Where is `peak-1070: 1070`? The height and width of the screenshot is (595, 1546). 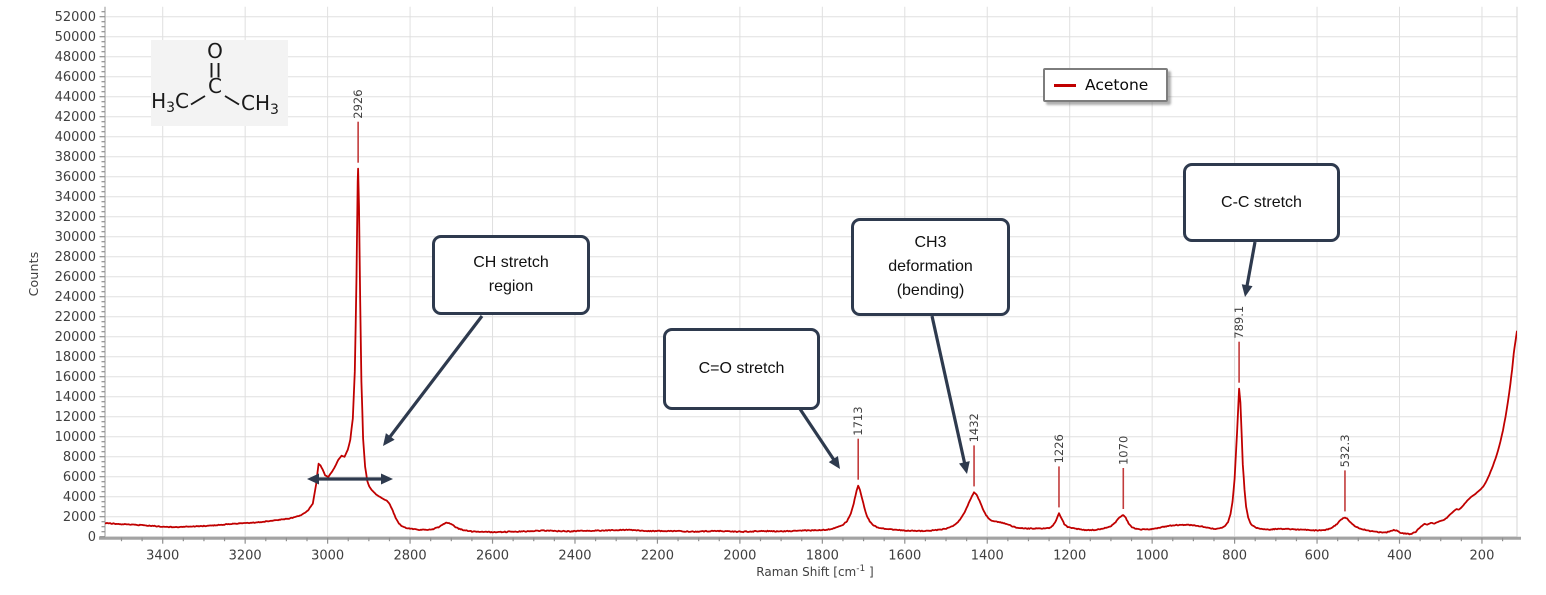
peak-1070: 1070 is located at coordinates (1123, 472).